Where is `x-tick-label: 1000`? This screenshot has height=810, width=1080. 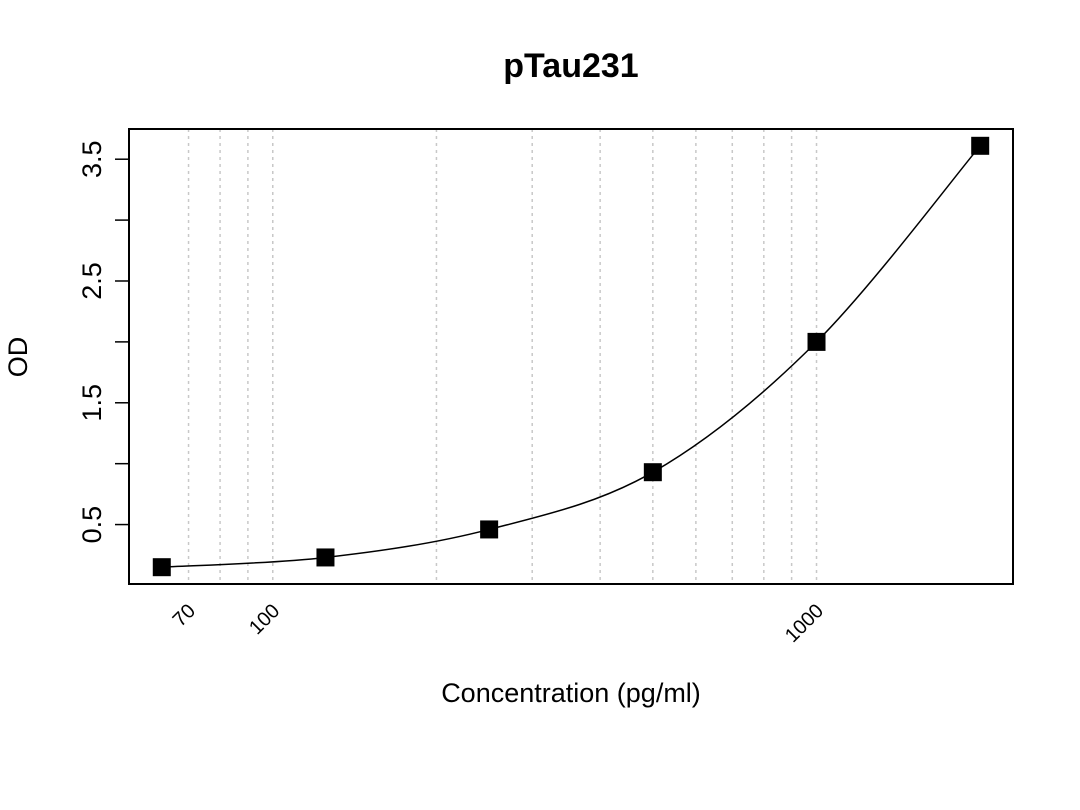 x-tick-label: 1000 is located at coordinates (804, 623).